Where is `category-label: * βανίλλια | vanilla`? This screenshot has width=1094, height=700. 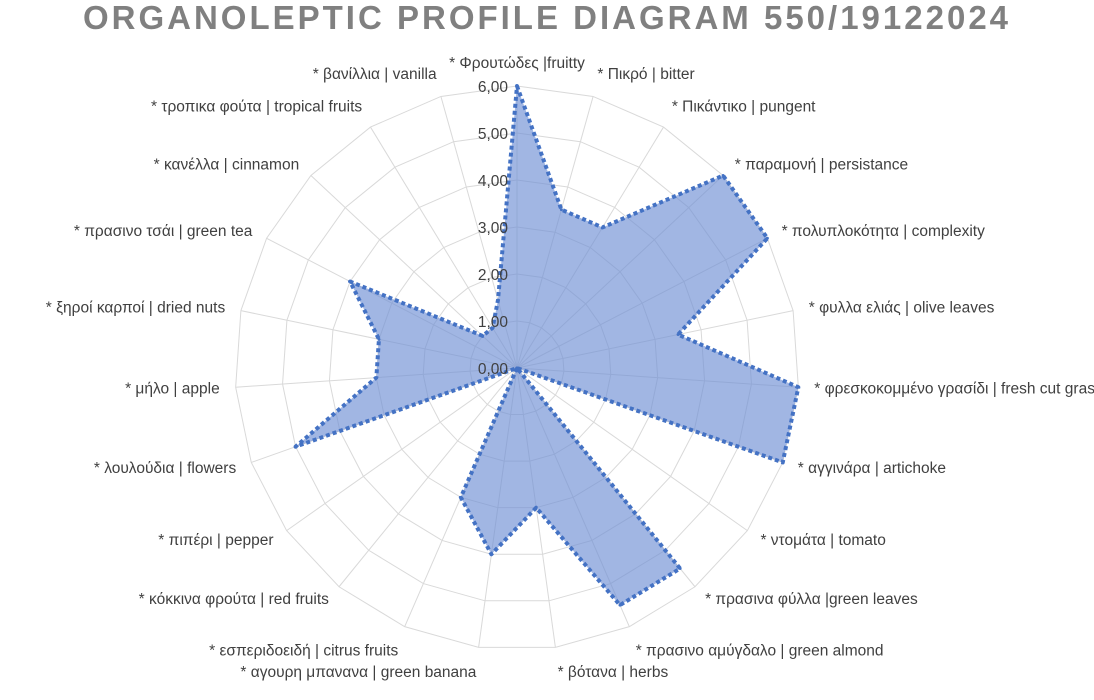
category-label: * βανίλλια | vanilla is located at coordinates (375, 74).